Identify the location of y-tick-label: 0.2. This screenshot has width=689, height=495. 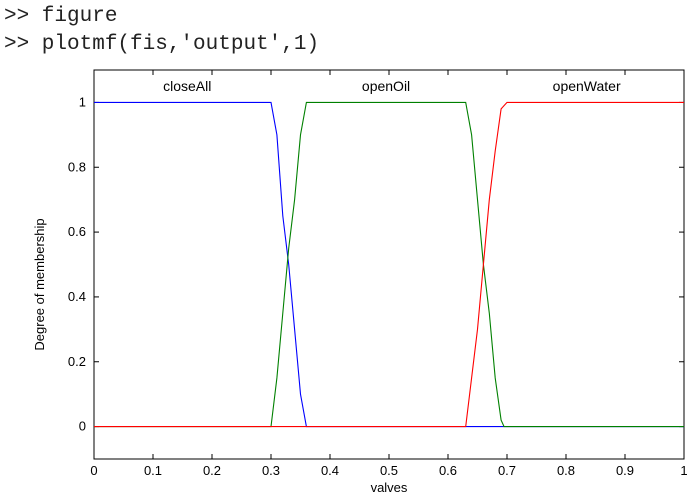
(77, 361).